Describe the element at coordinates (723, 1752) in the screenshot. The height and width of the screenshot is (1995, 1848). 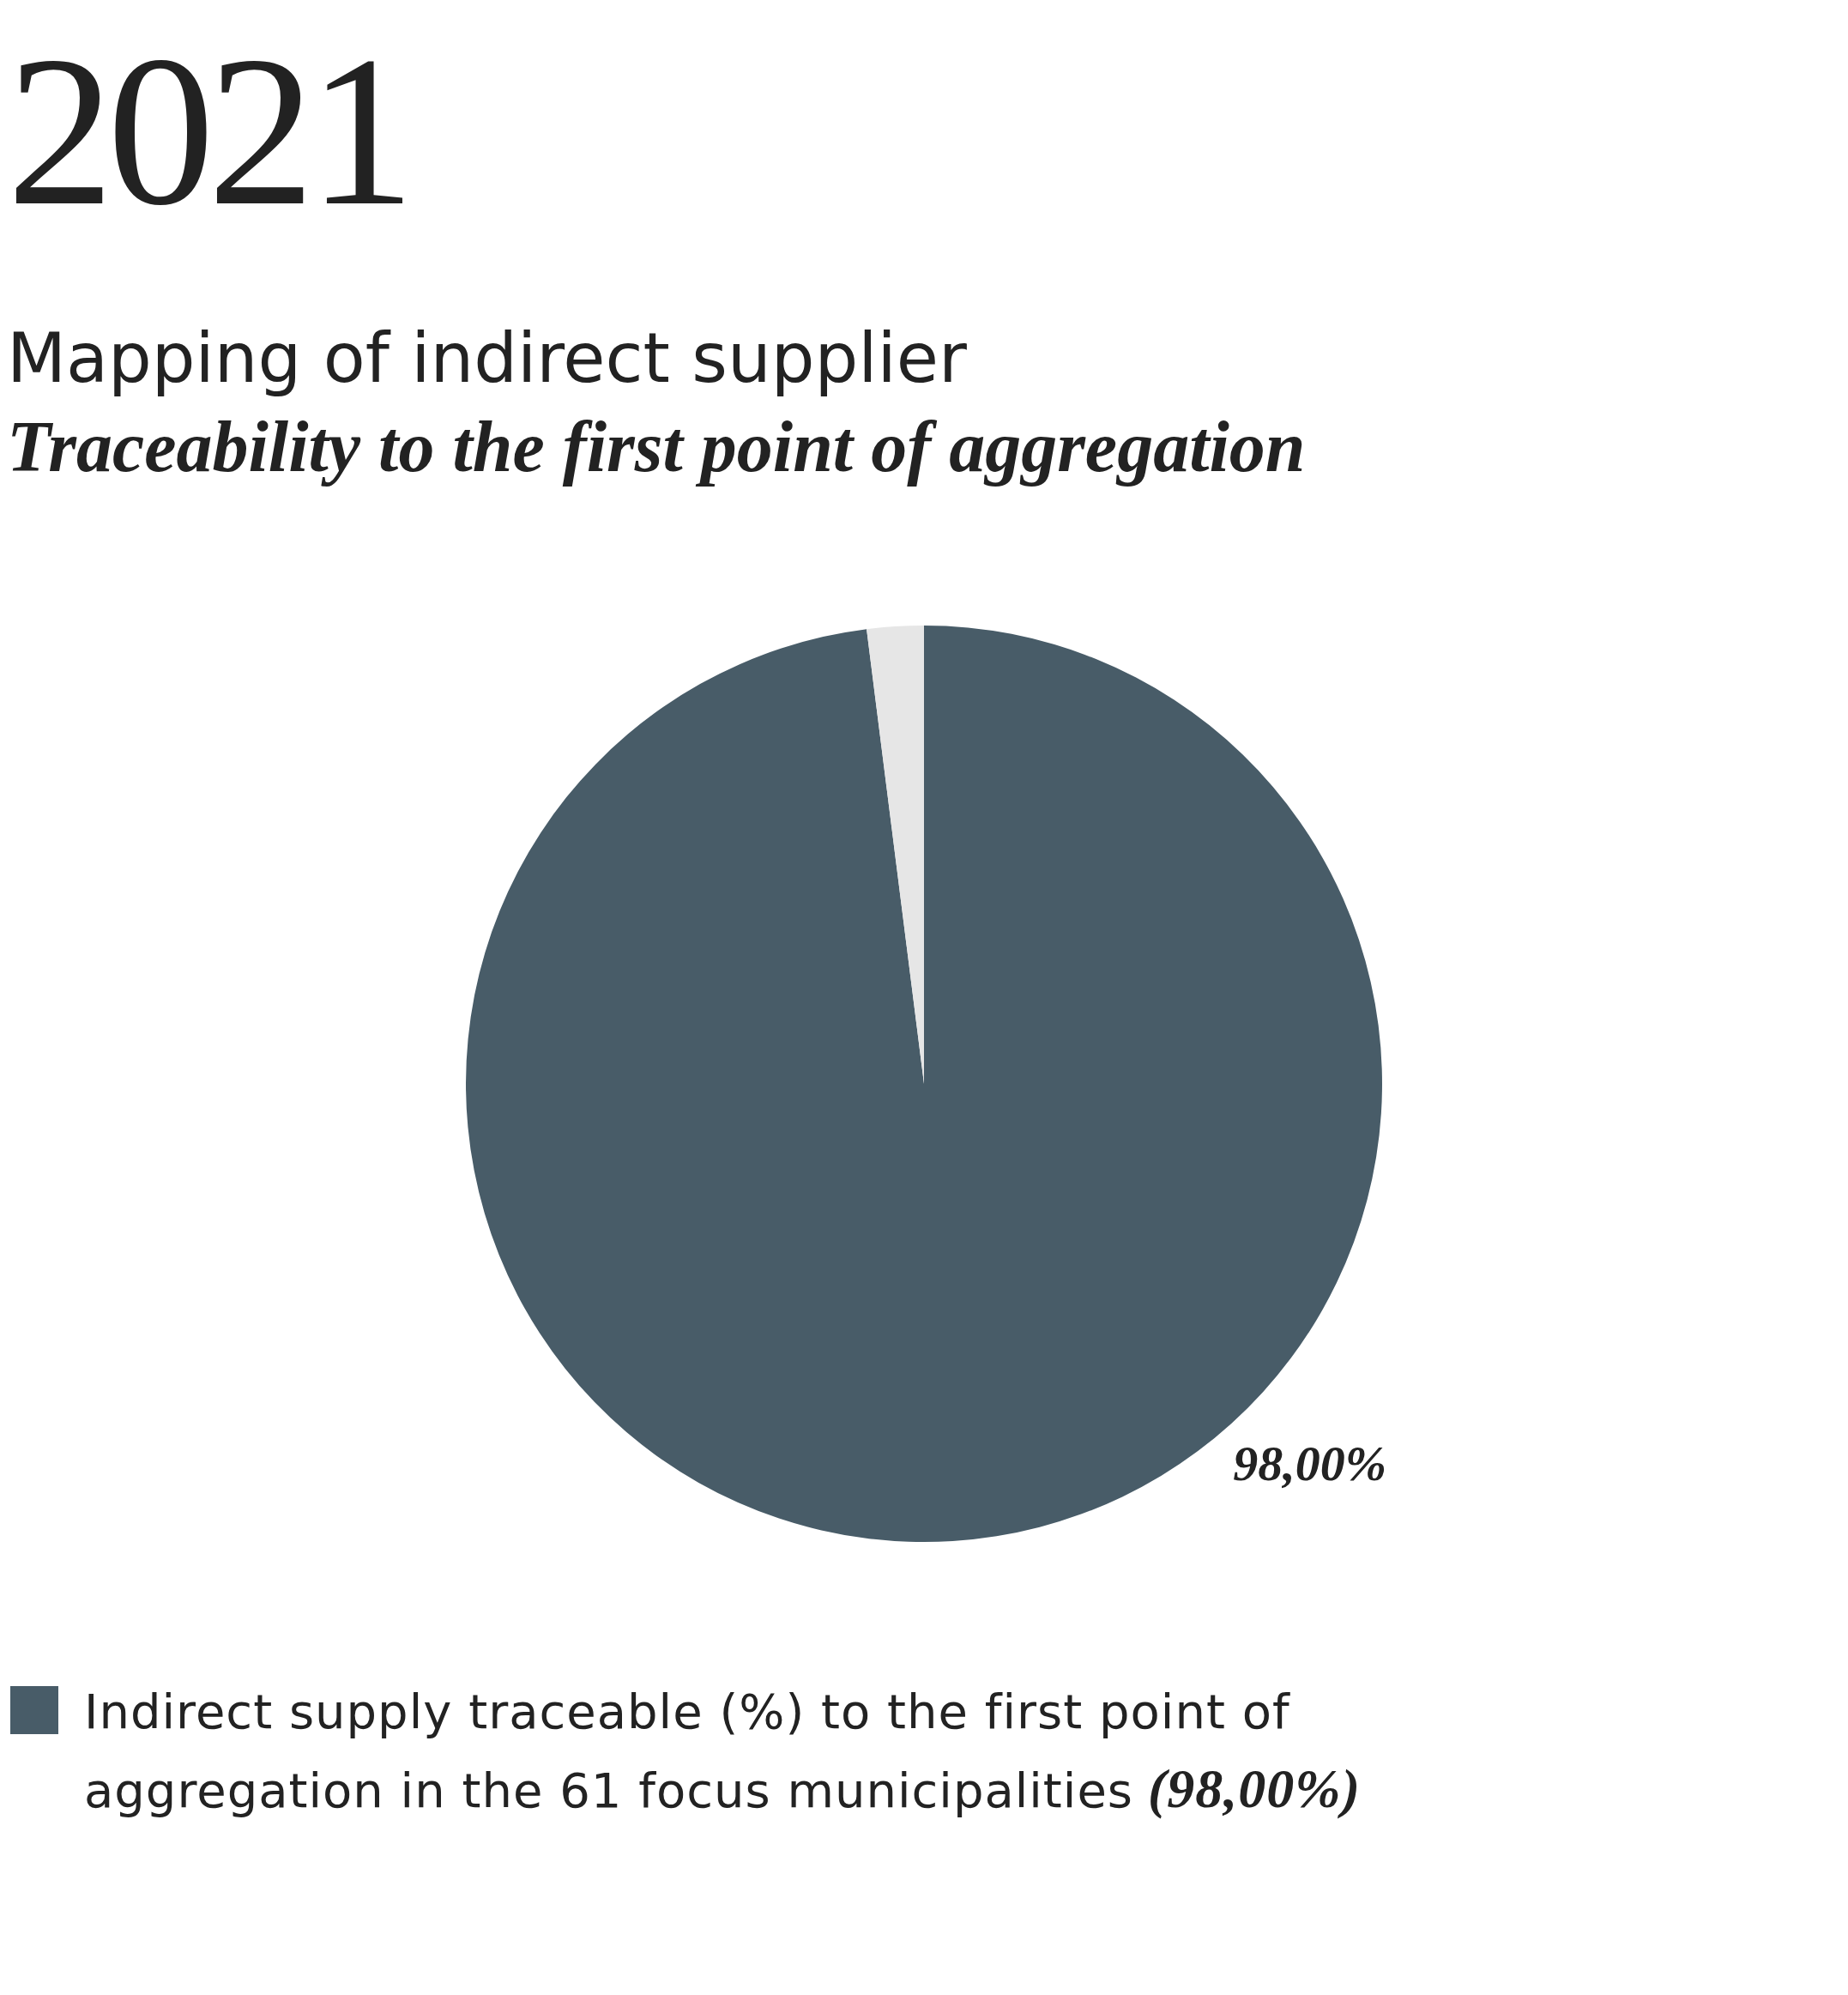
I see `legend-label: Indirect supply traceable (%) to the first point of aggregation in the 61 focus municipalities (98,00%)` at that location.